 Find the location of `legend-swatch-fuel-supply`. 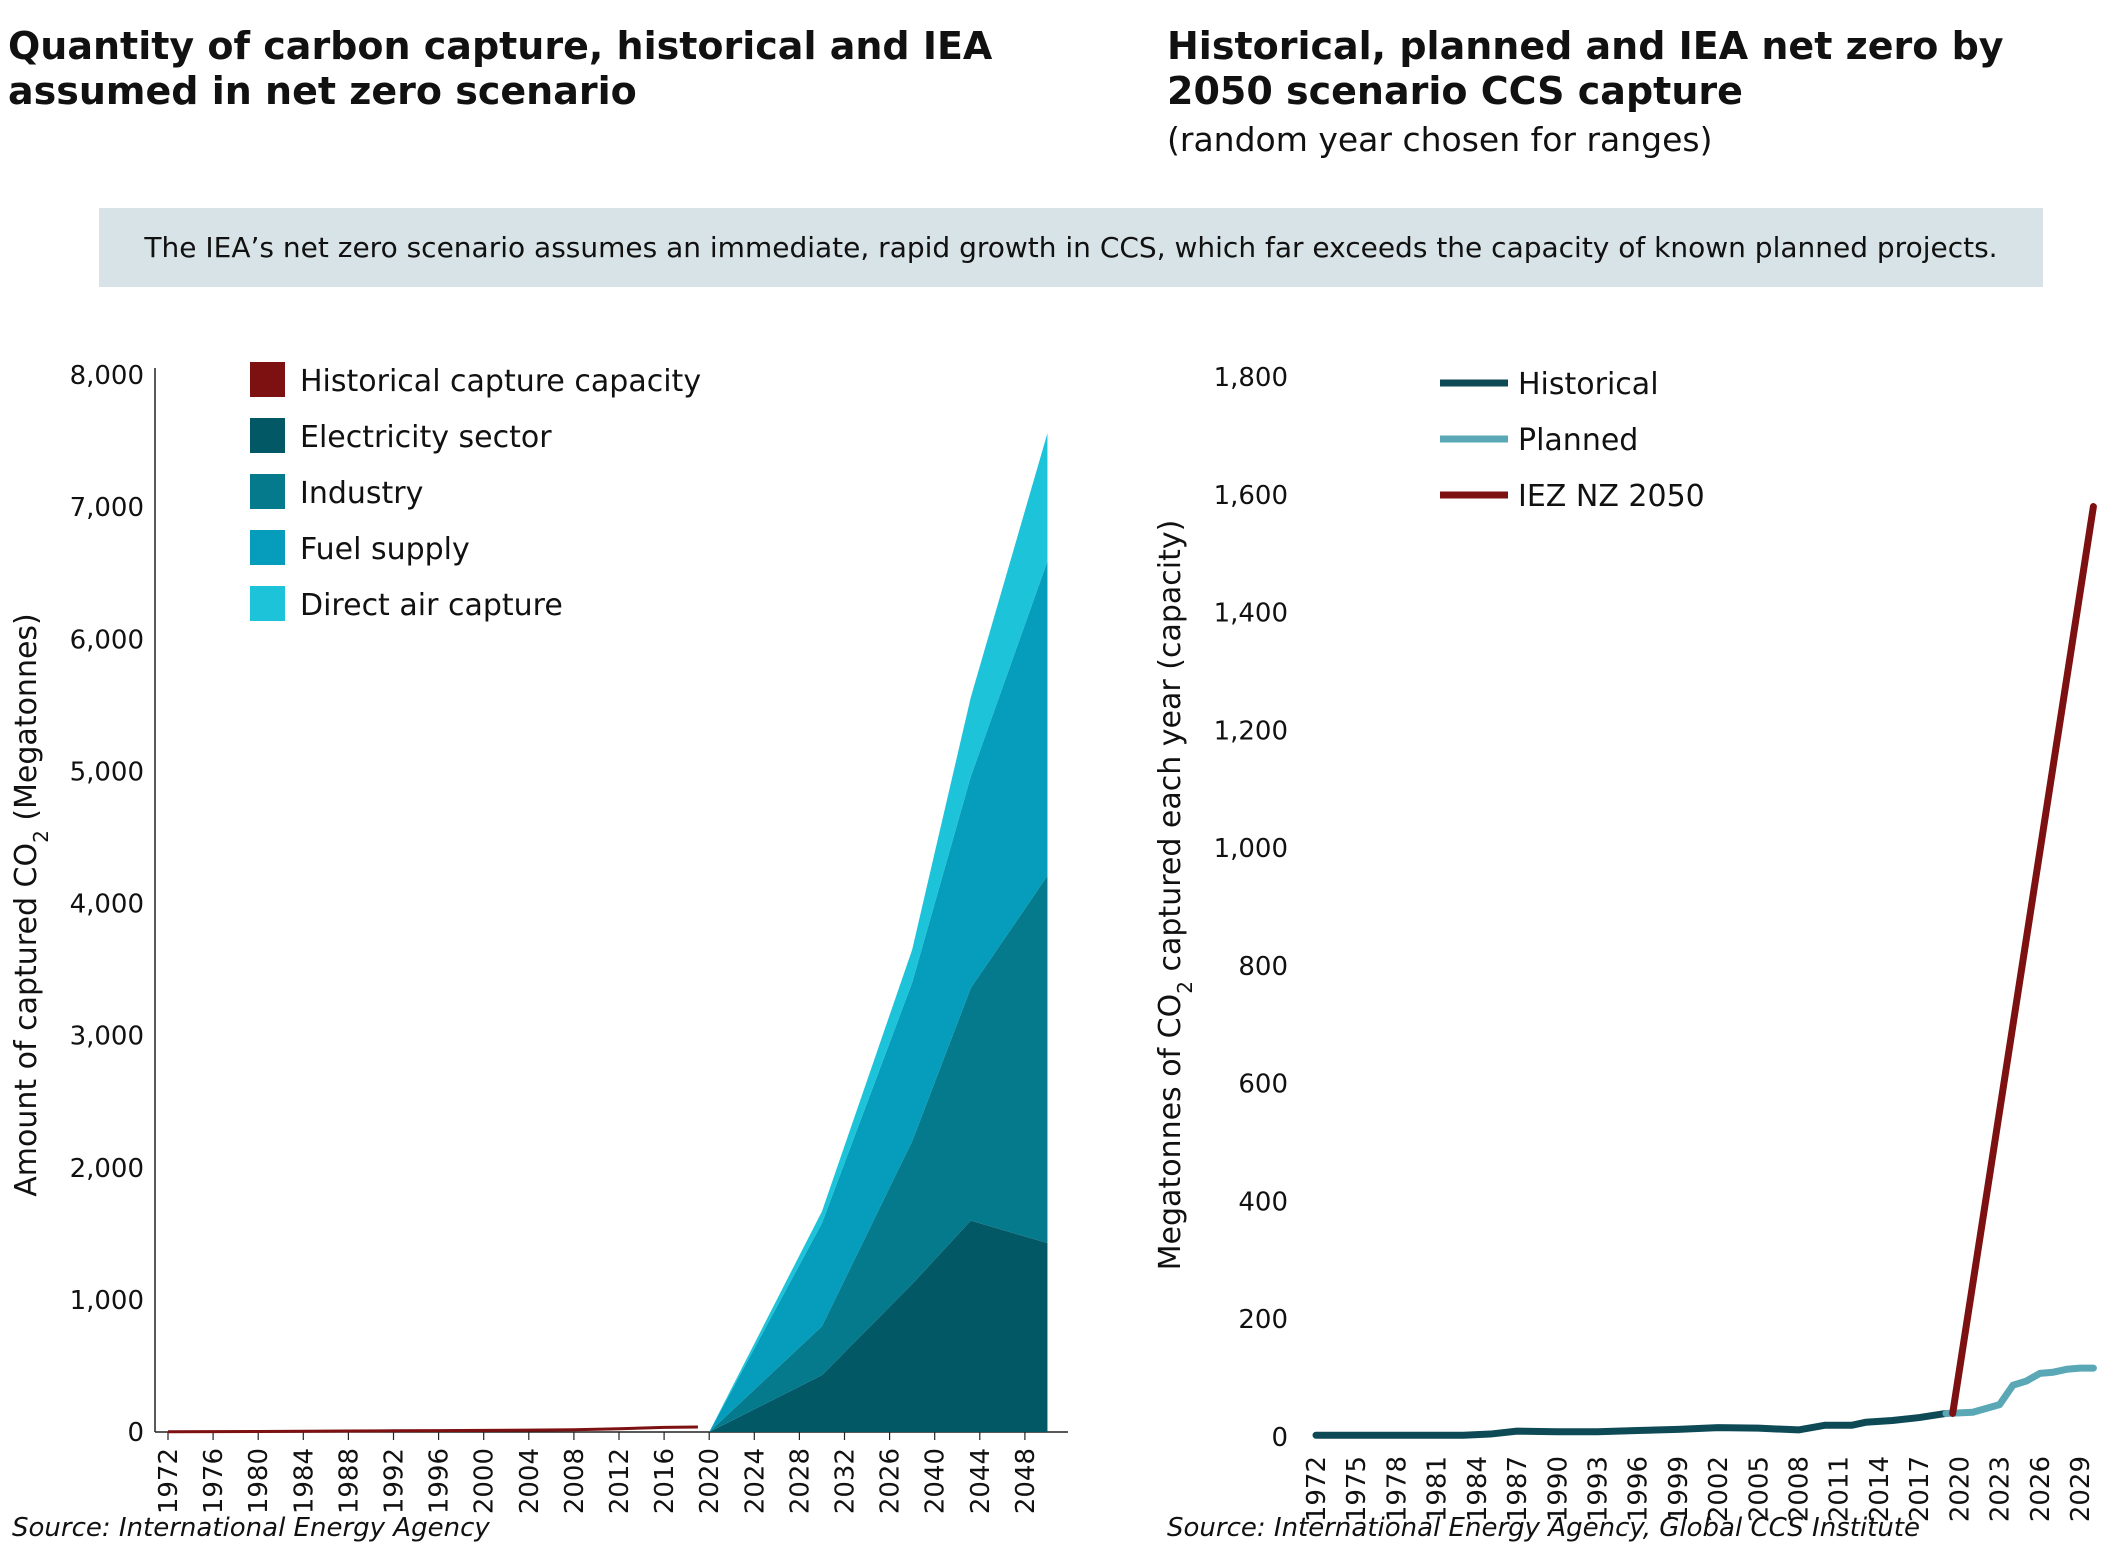

legend-swatch-fuel-supply is located at coordinates (267, 547).